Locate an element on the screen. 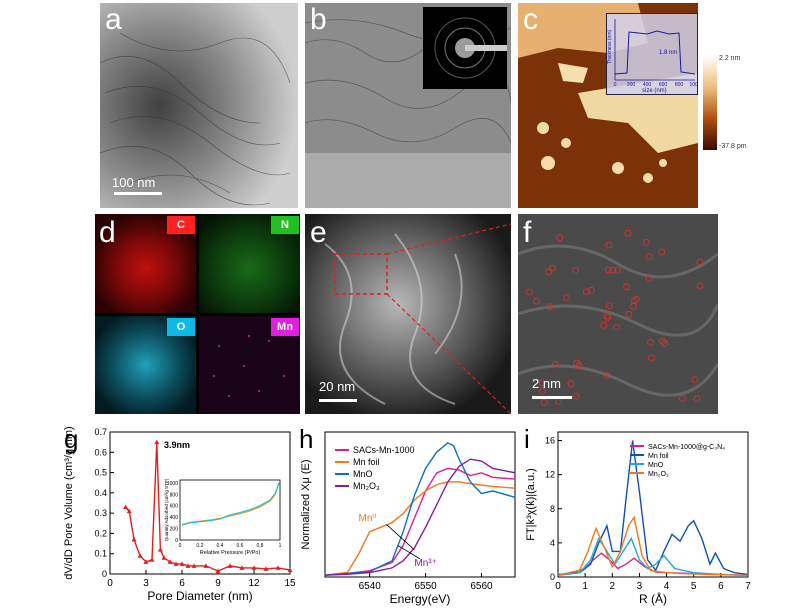 The width and height of the screenshot is (800, 612). x-tick-label: 1 is located at coordinates (585, 586).